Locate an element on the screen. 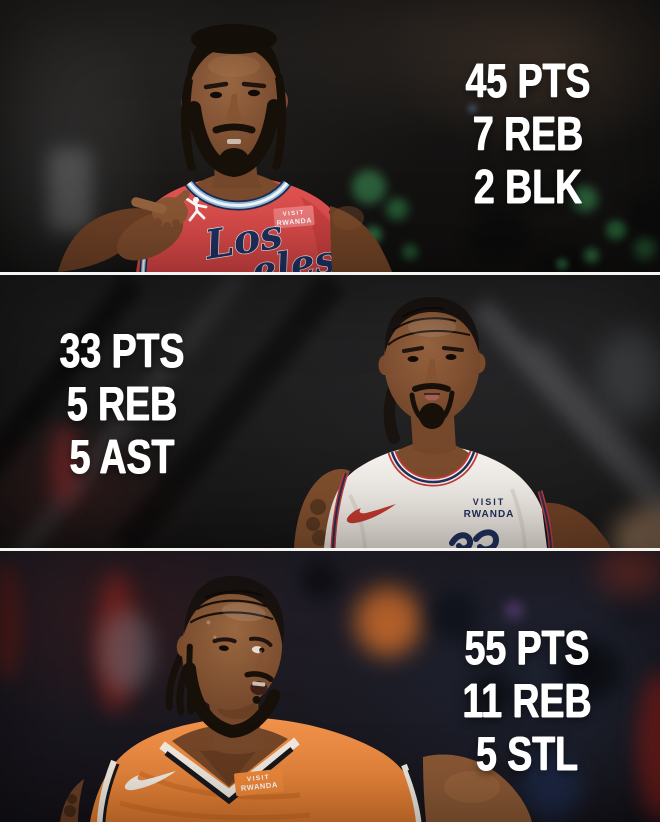 The width and height of the screenshot is (660, 822). stat-block-top: 45 PTS 7 REB 2 BLK is located at coordinates (528, 134).